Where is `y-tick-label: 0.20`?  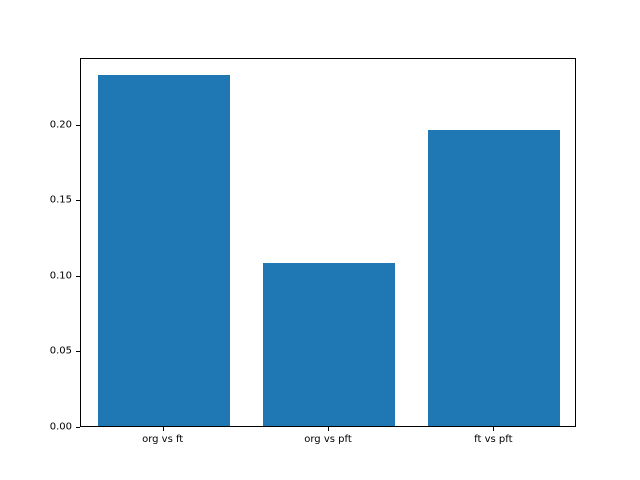 y-tick-label: 0.20 is located at coordinates (60, 125).